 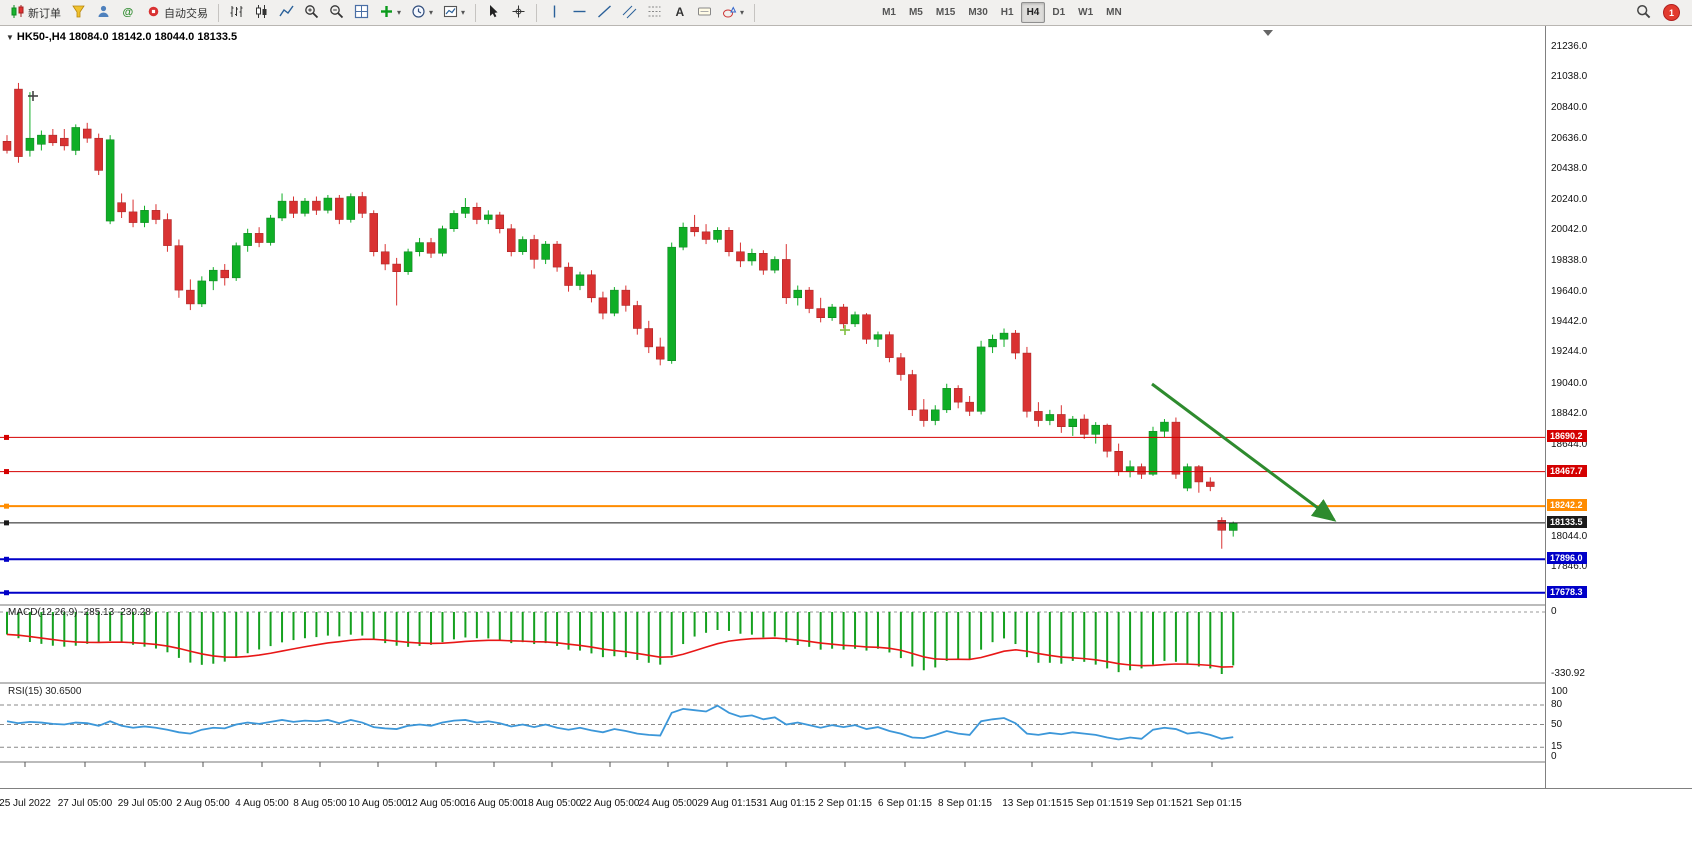 I want to click on new-order-button: 新订单, so click(x=35, y=12).